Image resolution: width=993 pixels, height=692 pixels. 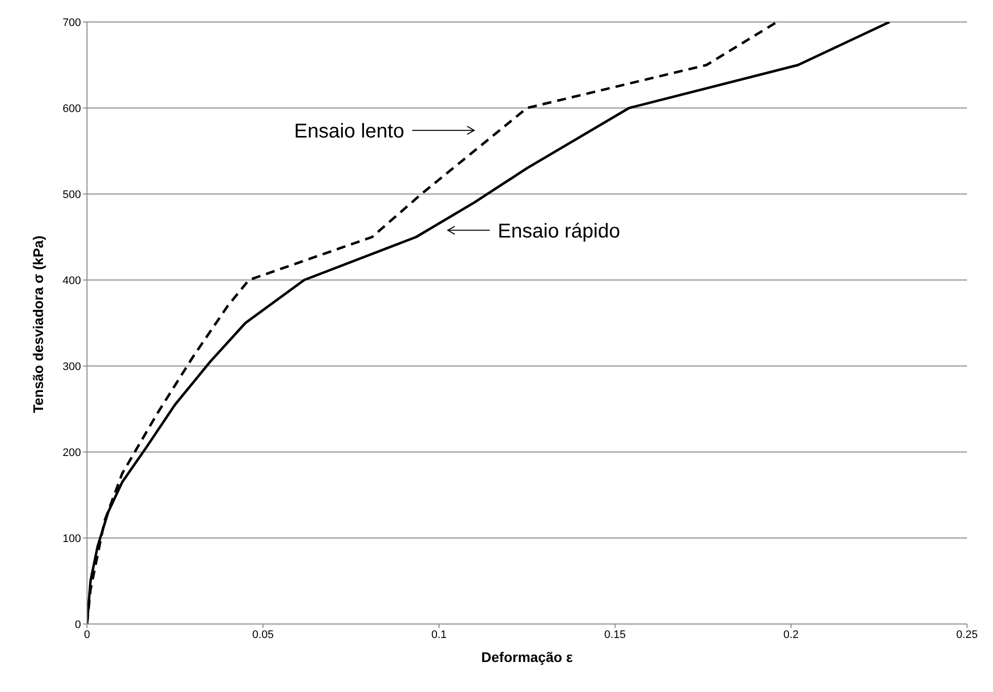 What do you see at coordinates (71, 366) in the screenshot?
I see `y-tick-label: 300` at bounding box center [71, 366].